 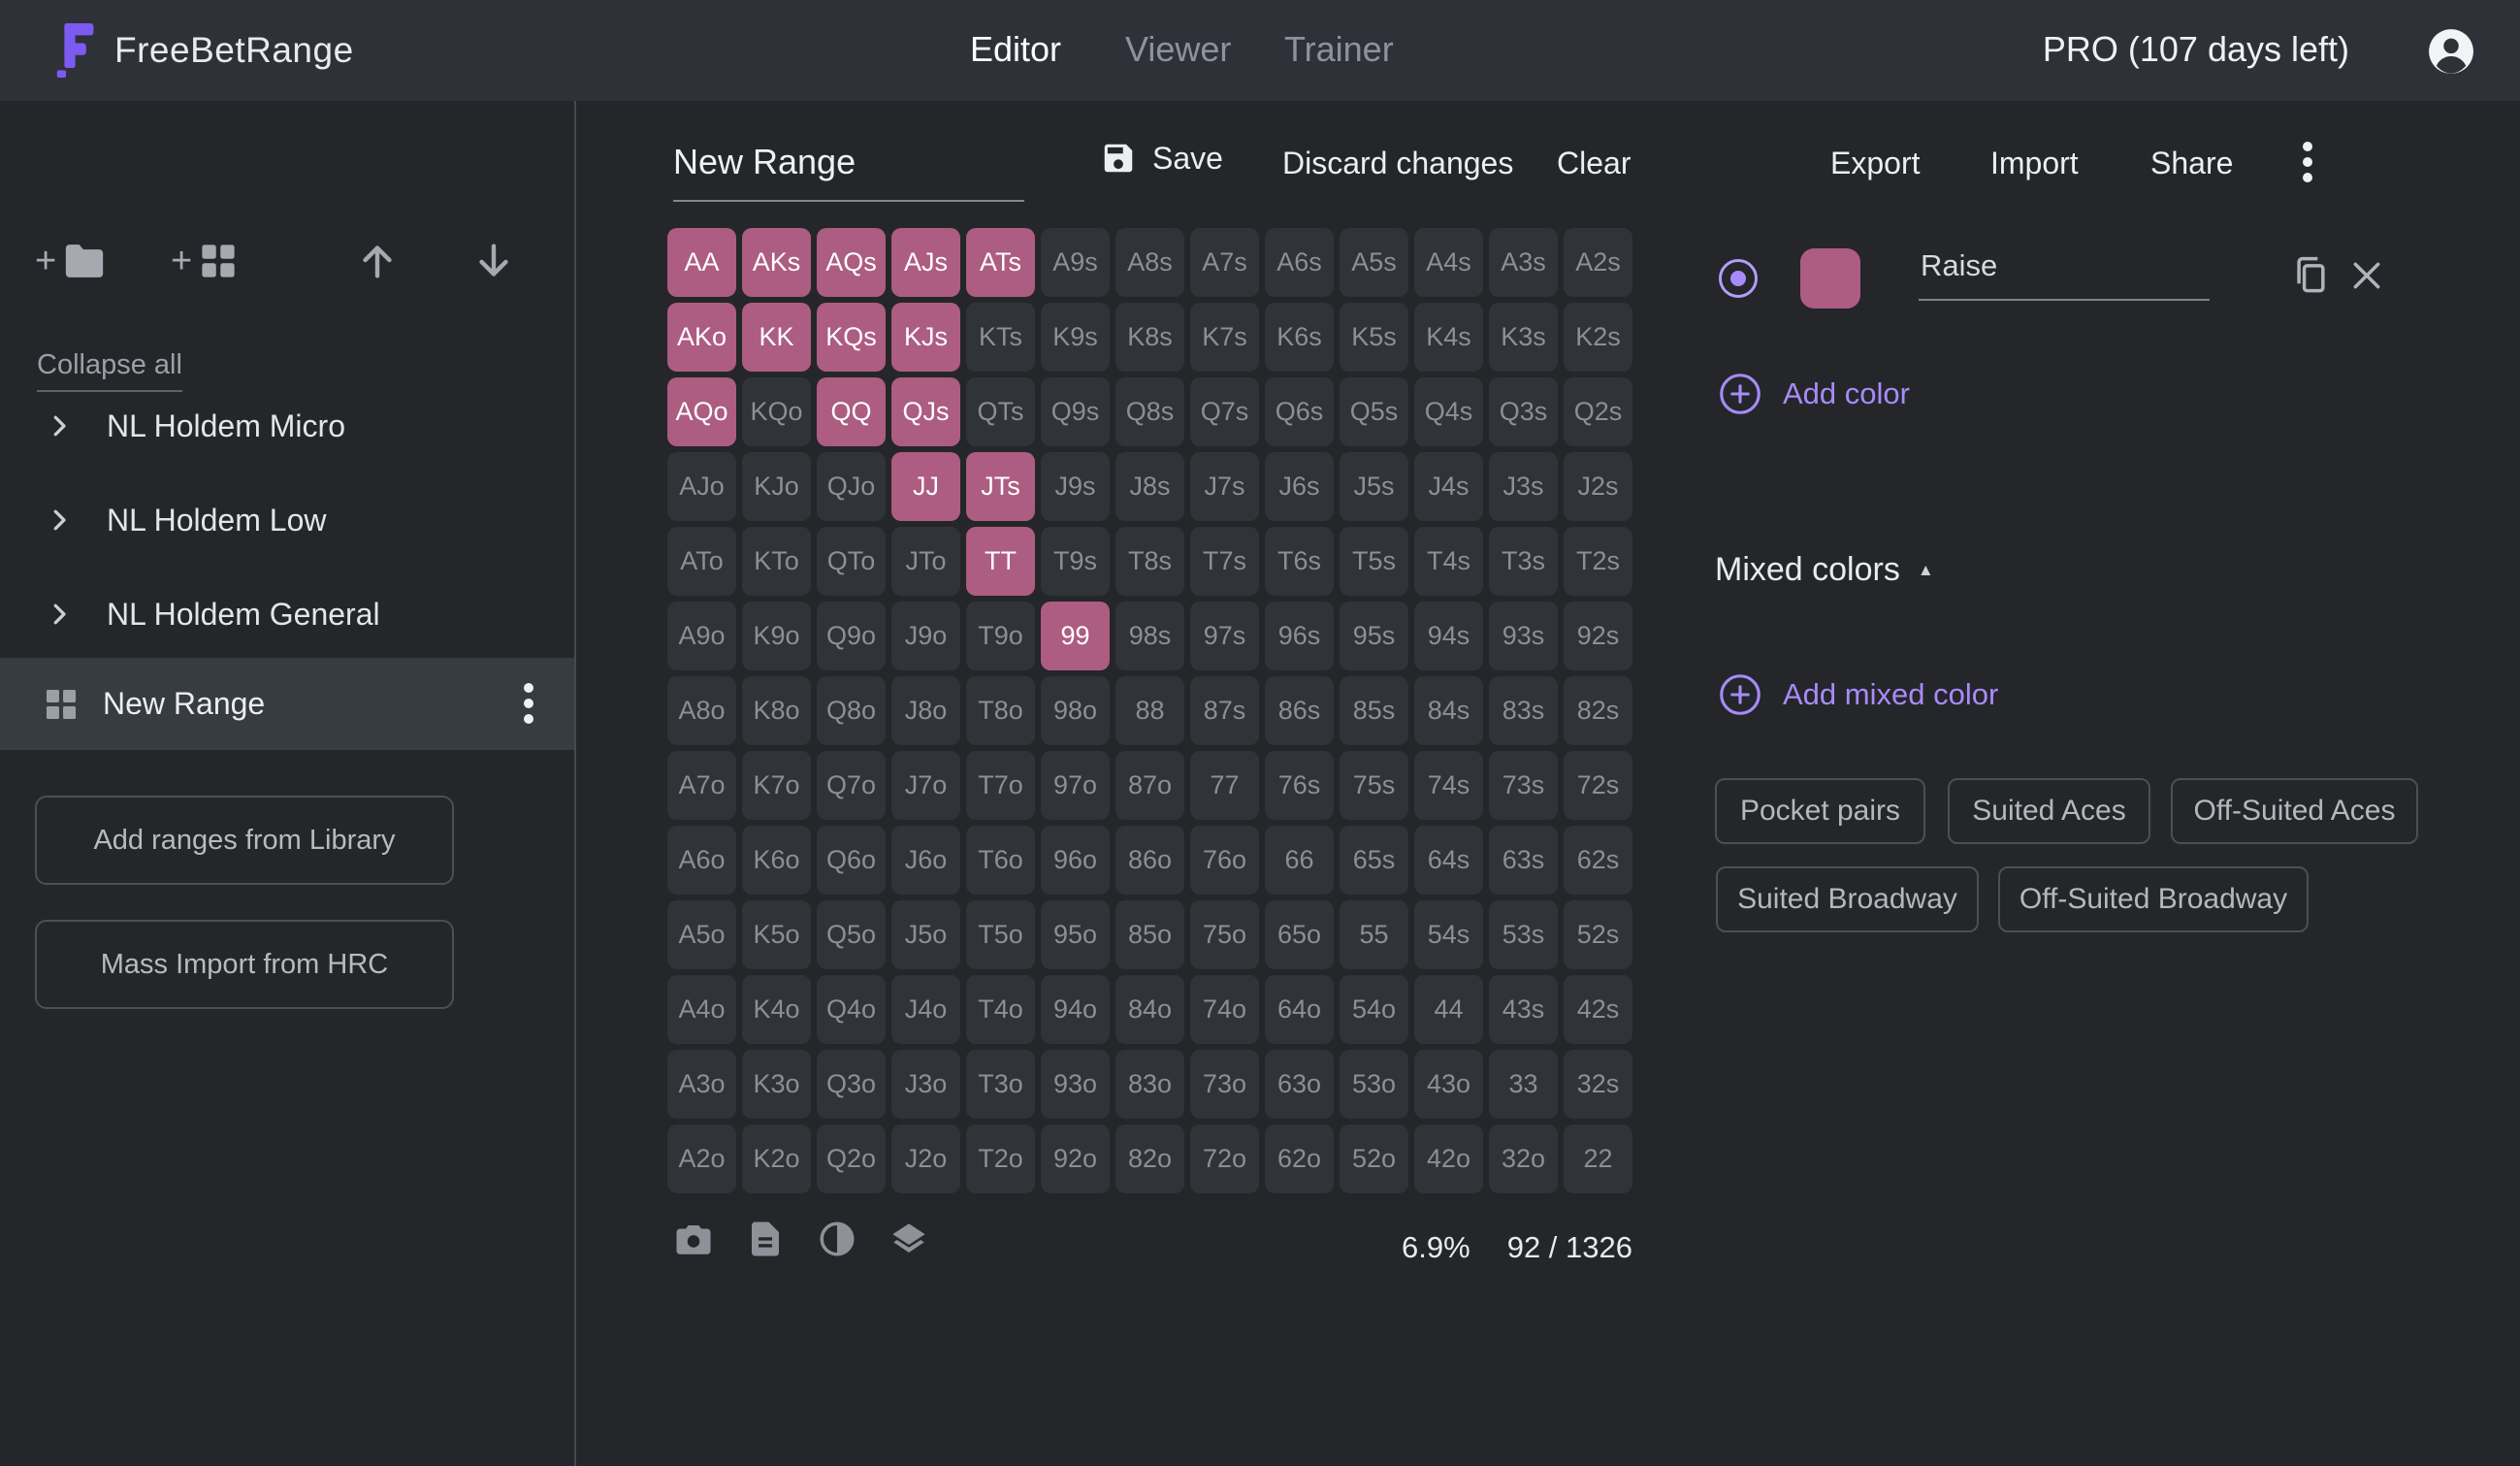 I want to click on hand-cell-AQs: AQs, so click(x=851, y=262).